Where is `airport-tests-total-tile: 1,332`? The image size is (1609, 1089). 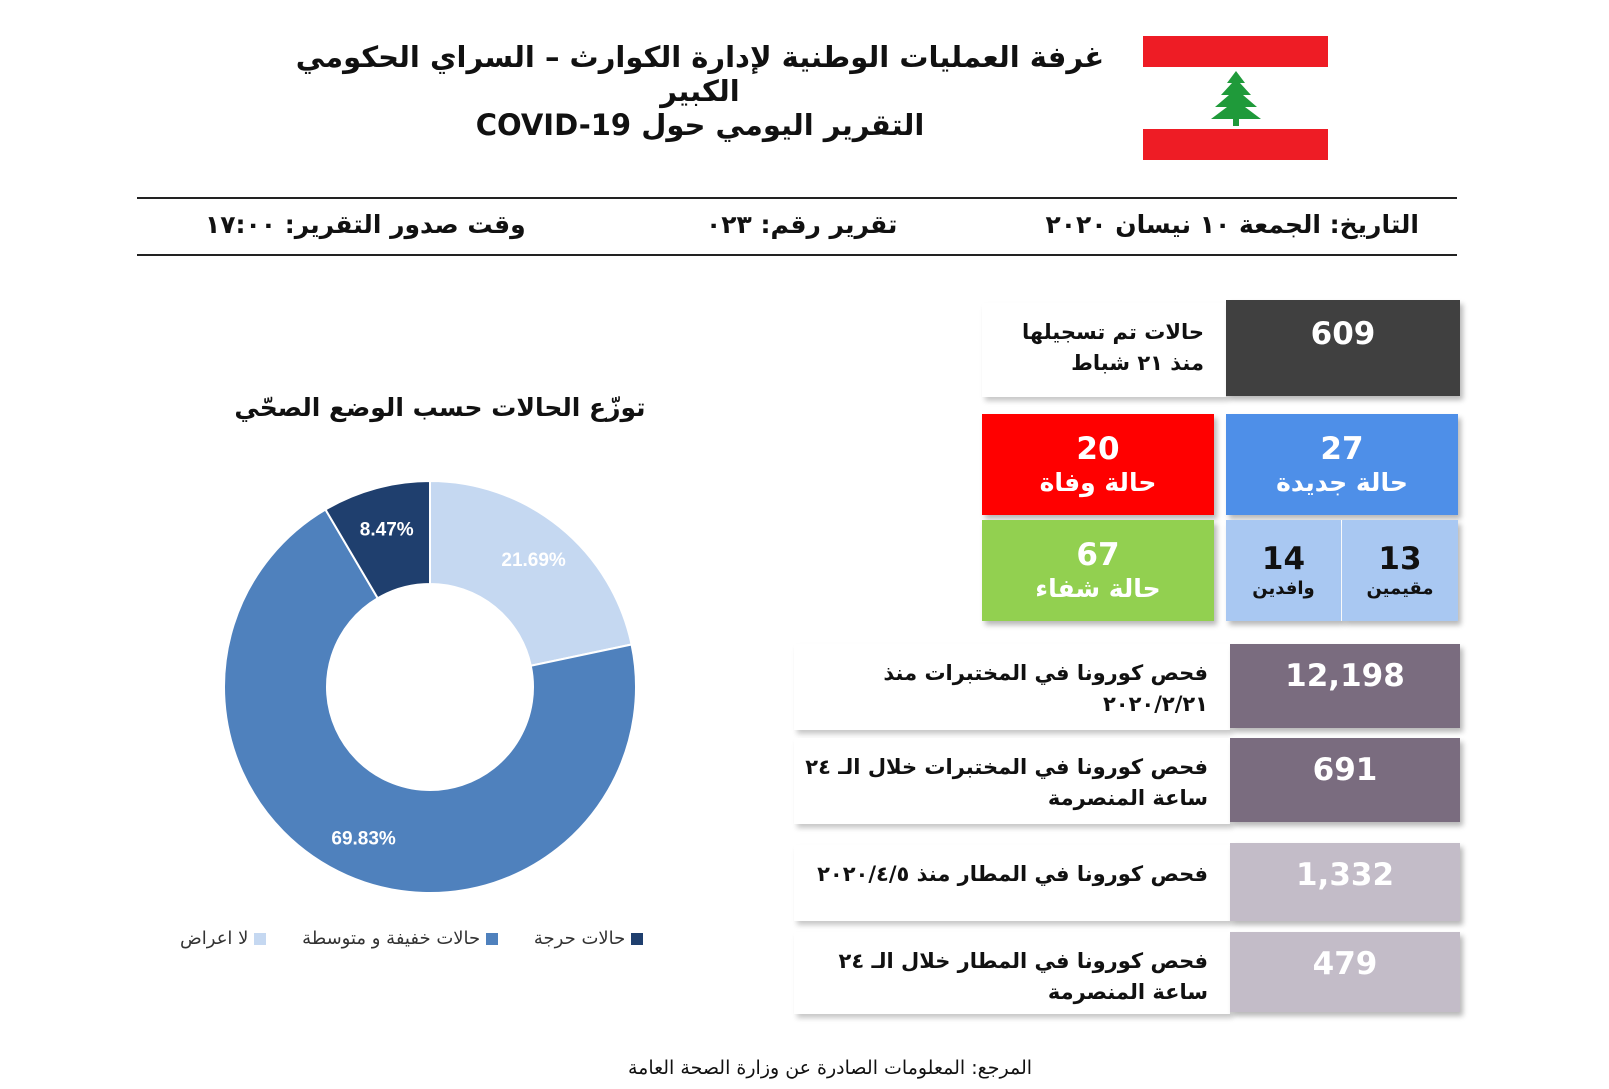 airport-tests-total-tile: 1,332 is located at coordinates (1345, 882).